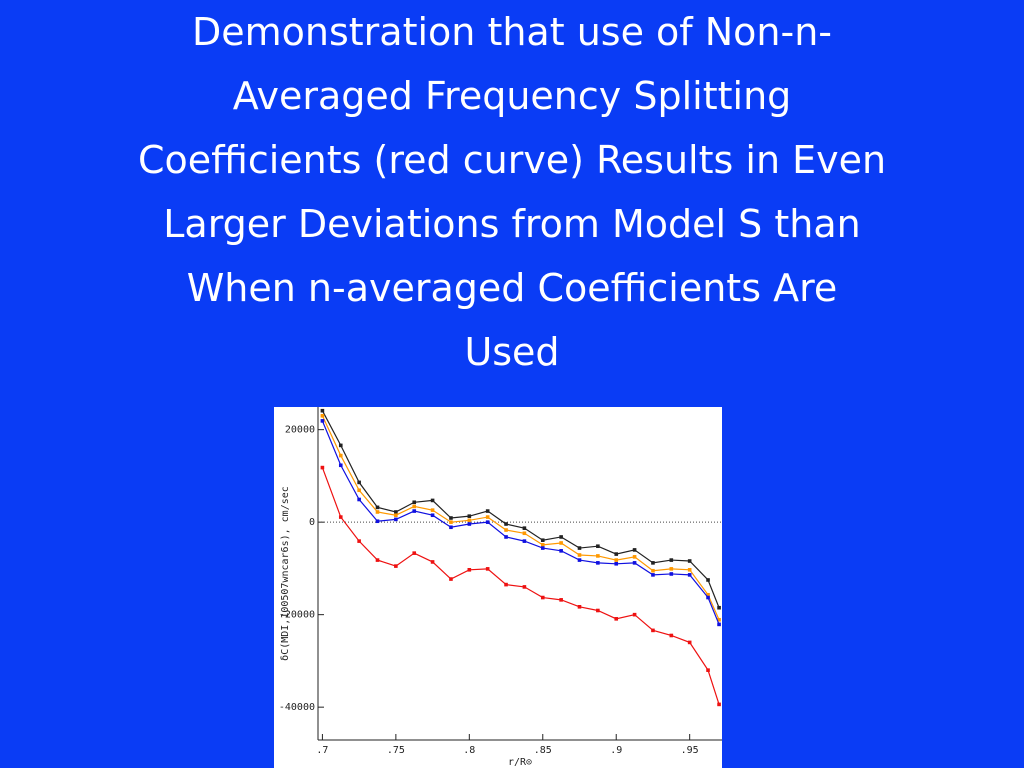  What do you see at coordinates (300, 430) in the screenshot?
I see `y-tick-label: 20000` at bounding box center [300, 430].